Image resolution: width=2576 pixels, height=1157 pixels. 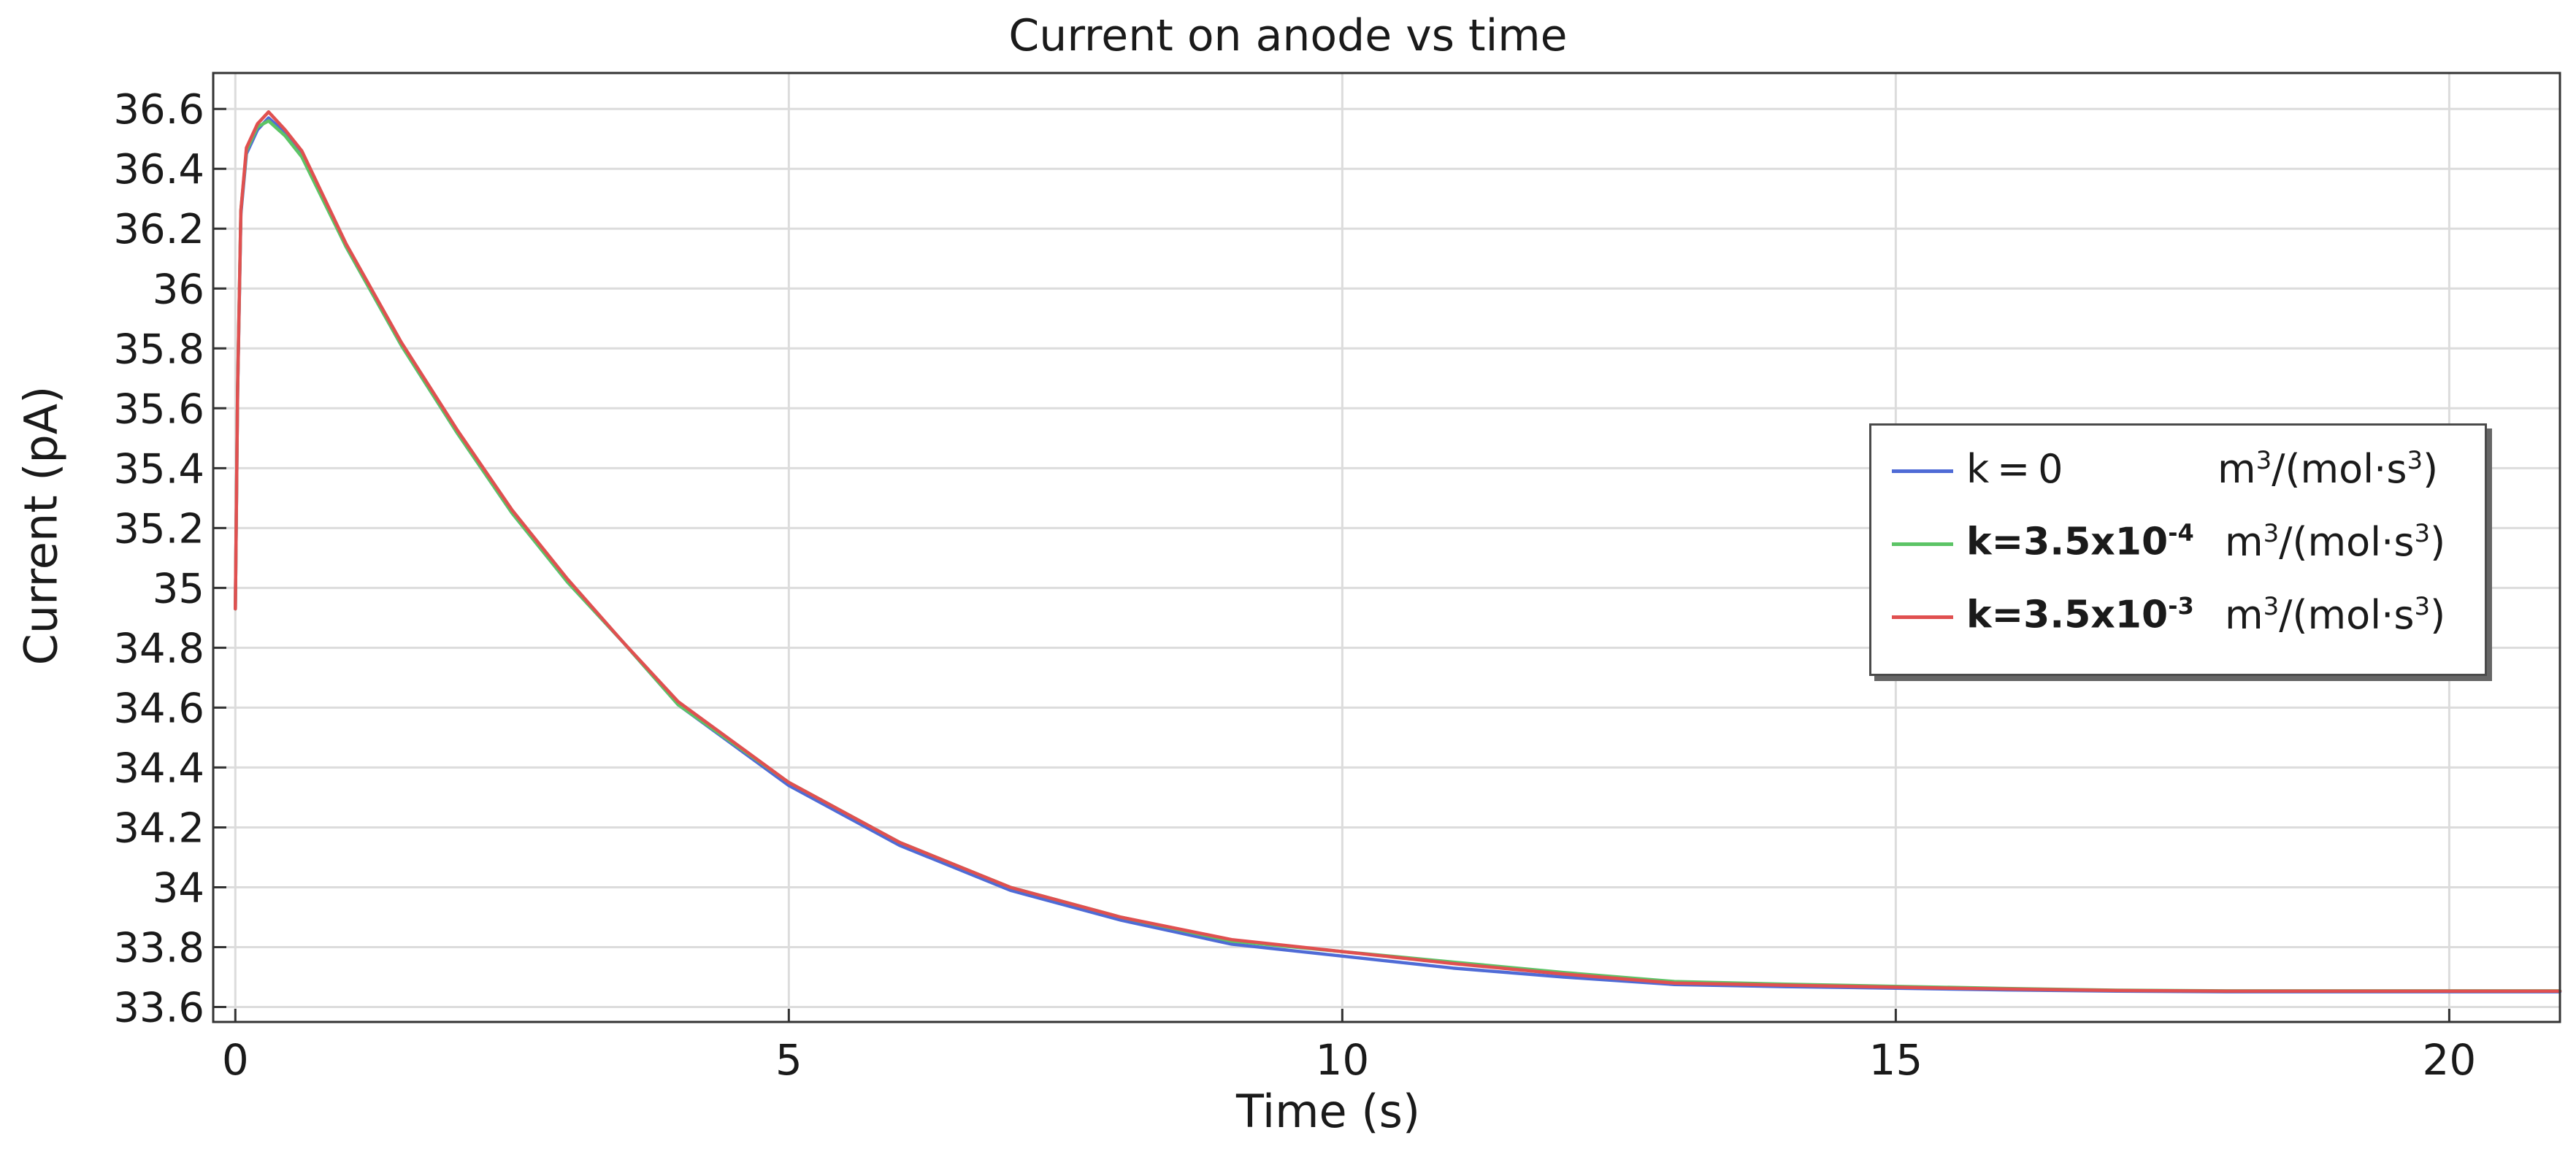 What do you see at coordinates (2328, 469) in the screenshot?
I see `legend-unit-k0: m3/(mol·s3)` at bounding box center [2328, 469].